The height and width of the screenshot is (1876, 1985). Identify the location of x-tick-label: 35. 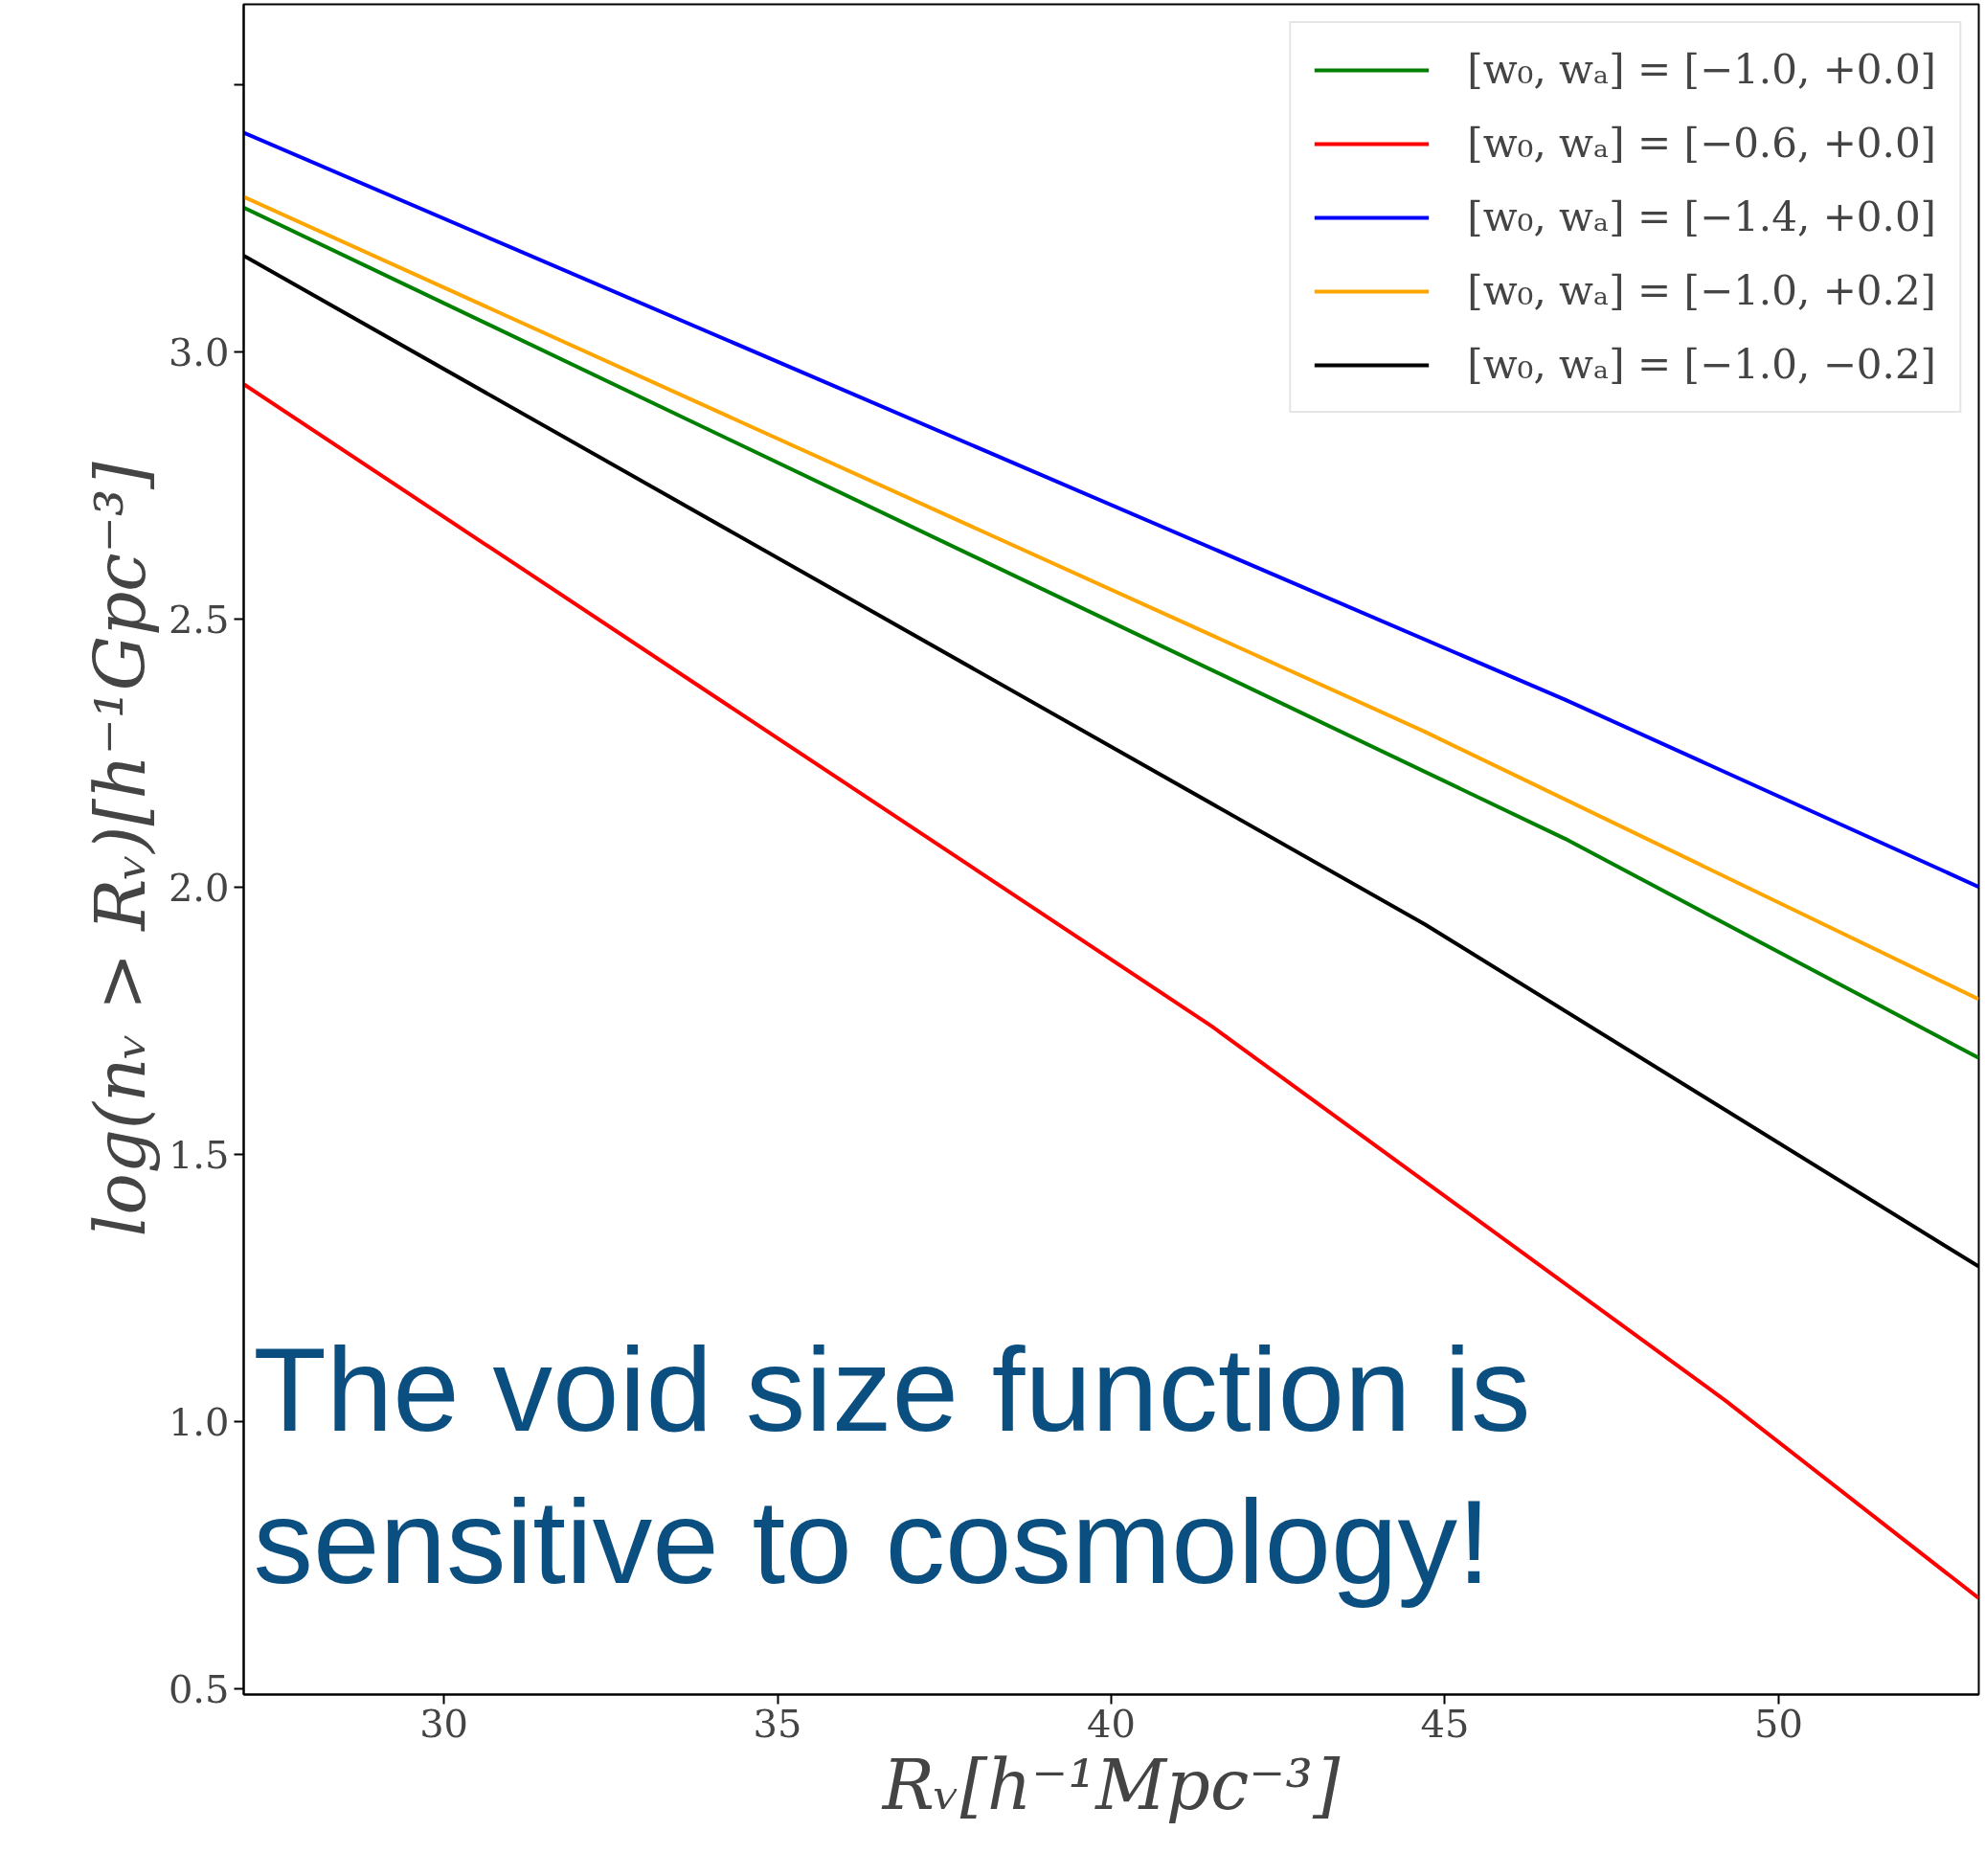
(777, 1723).